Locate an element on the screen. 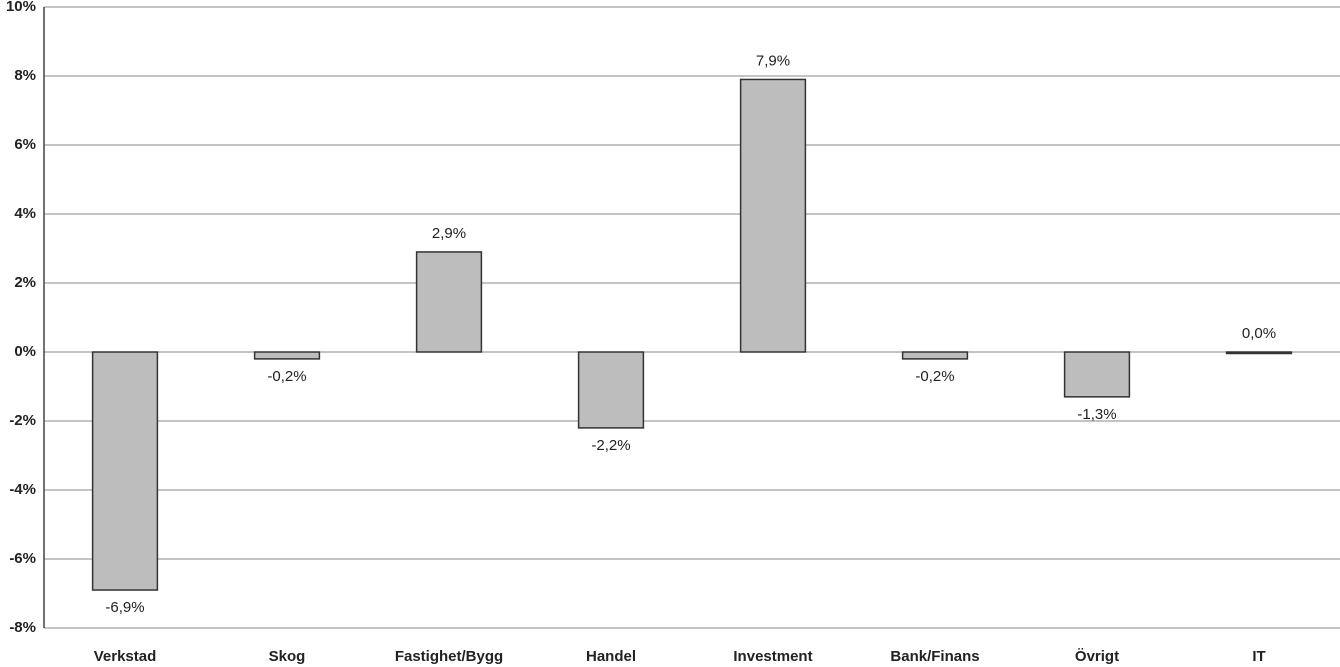  data-label: -2,2% is located at coordinates (610, 445).